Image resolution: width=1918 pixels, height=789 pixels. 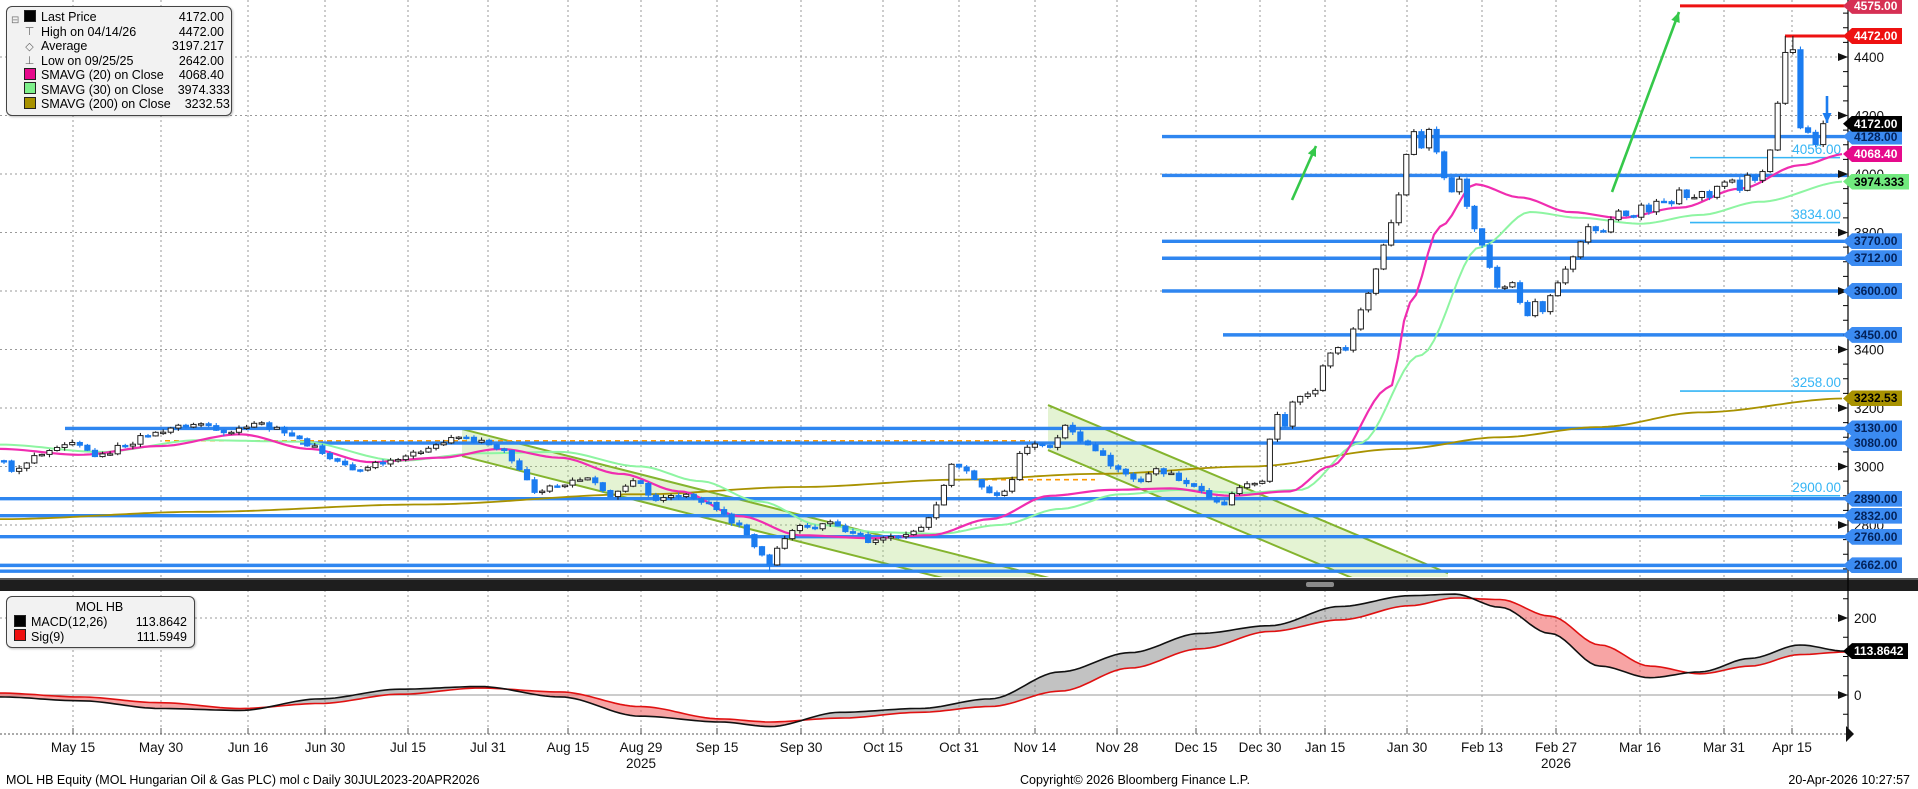 What do you see at coordinates (248, 747) in the screenshot?
I see `date-label: Jun 16` at bounding box center [248, 747].